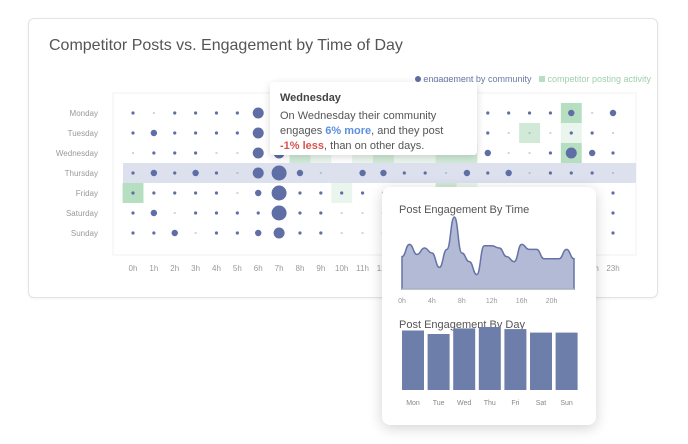 This screenshot has height=444, width=688. What do you see at coordinates (541, 403) in the screenshot?
I see `day-tick-label: Sat` at bounding box center [541, 403].